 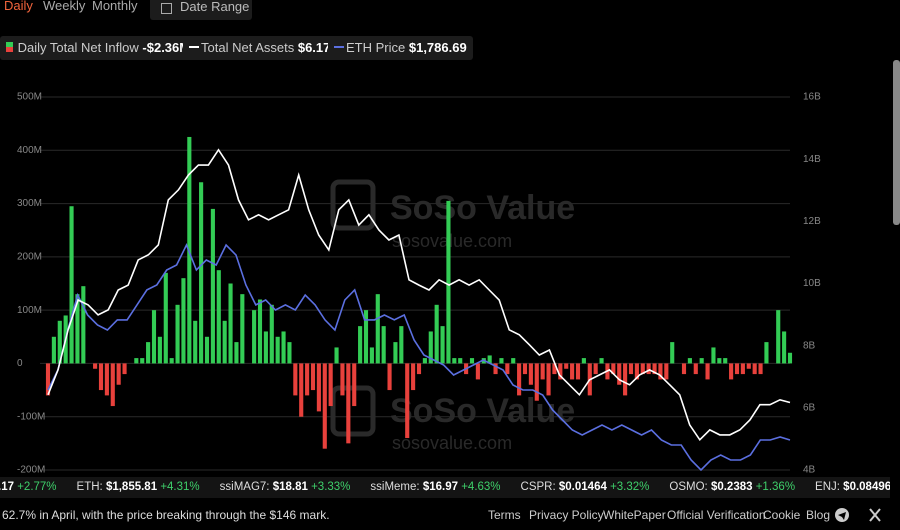 What do you see at coordinates (285, 487) in the screenshot?
I see `ticker-item: ssiMAG7: $18.81 +3.33%` at bounding box center [285, 487].